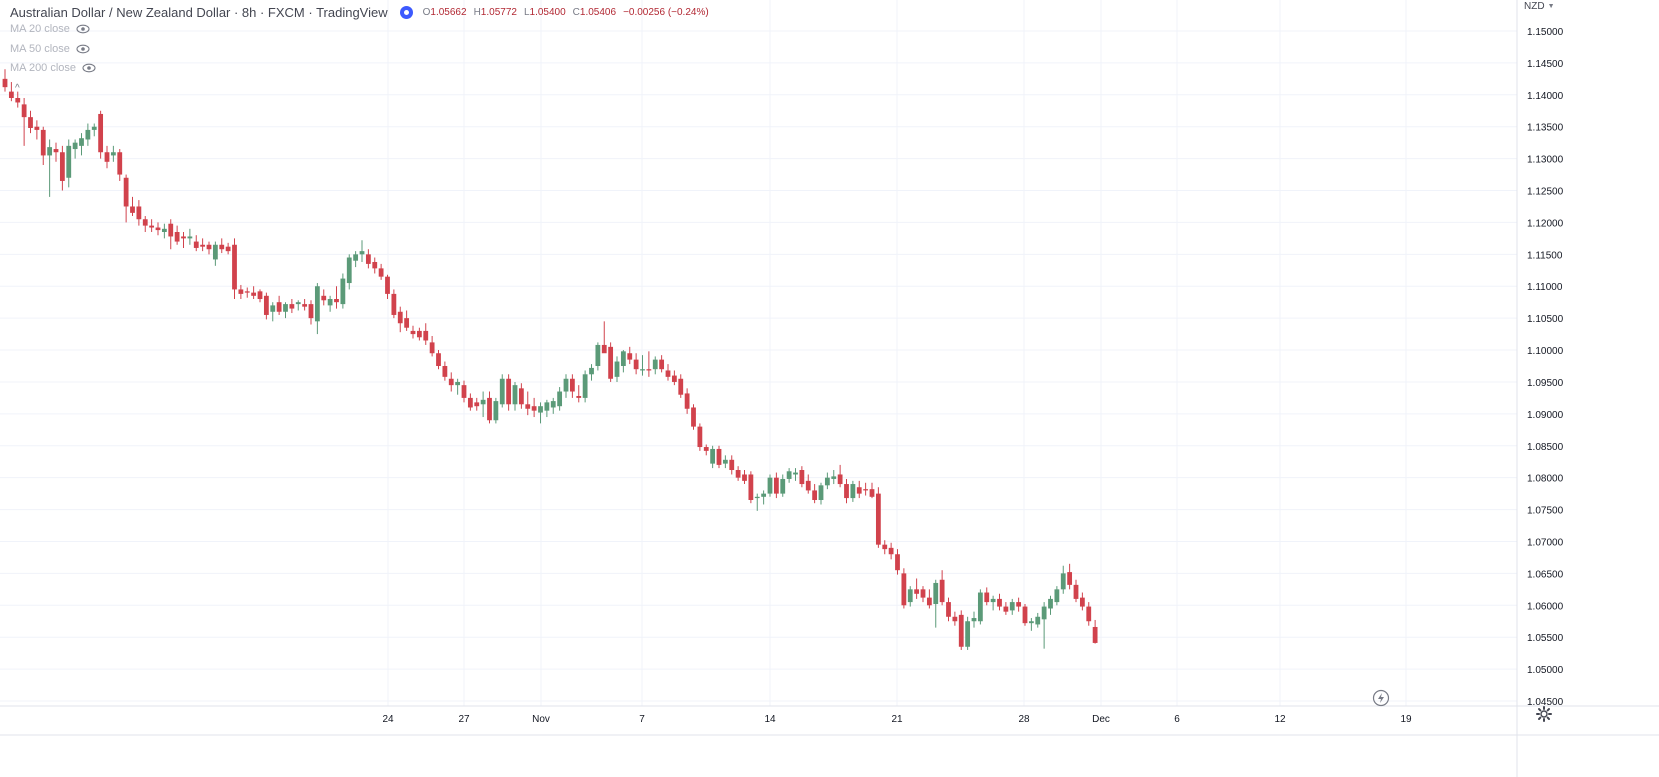 Image resolution: width=1659 pixels, height=777 pixels. I want to click on eye-icon, so click(89, 68).